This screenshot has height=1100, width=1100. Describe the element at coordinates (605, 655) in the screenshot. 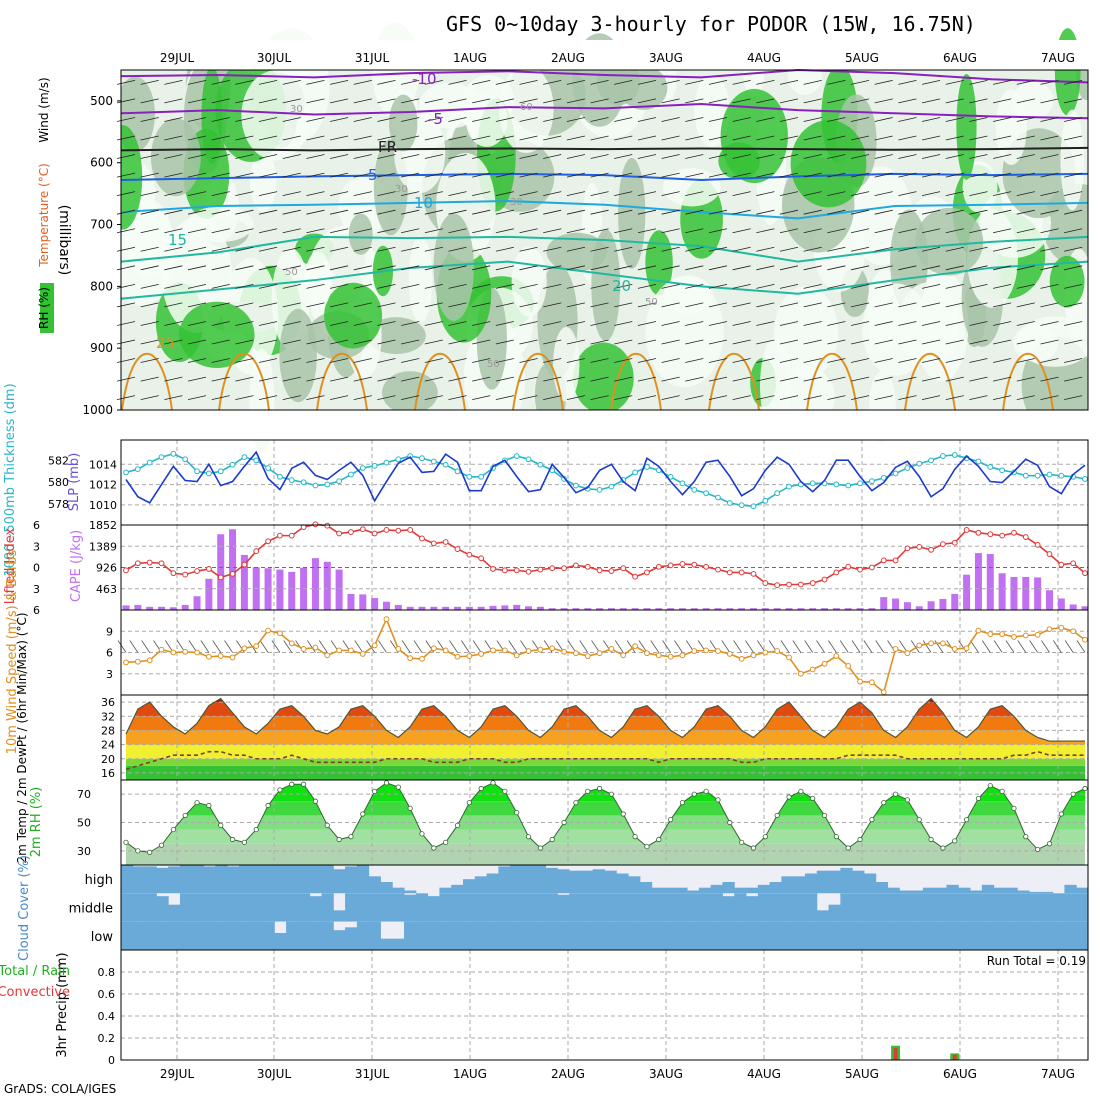

I see `wind-speed-series` at that location.